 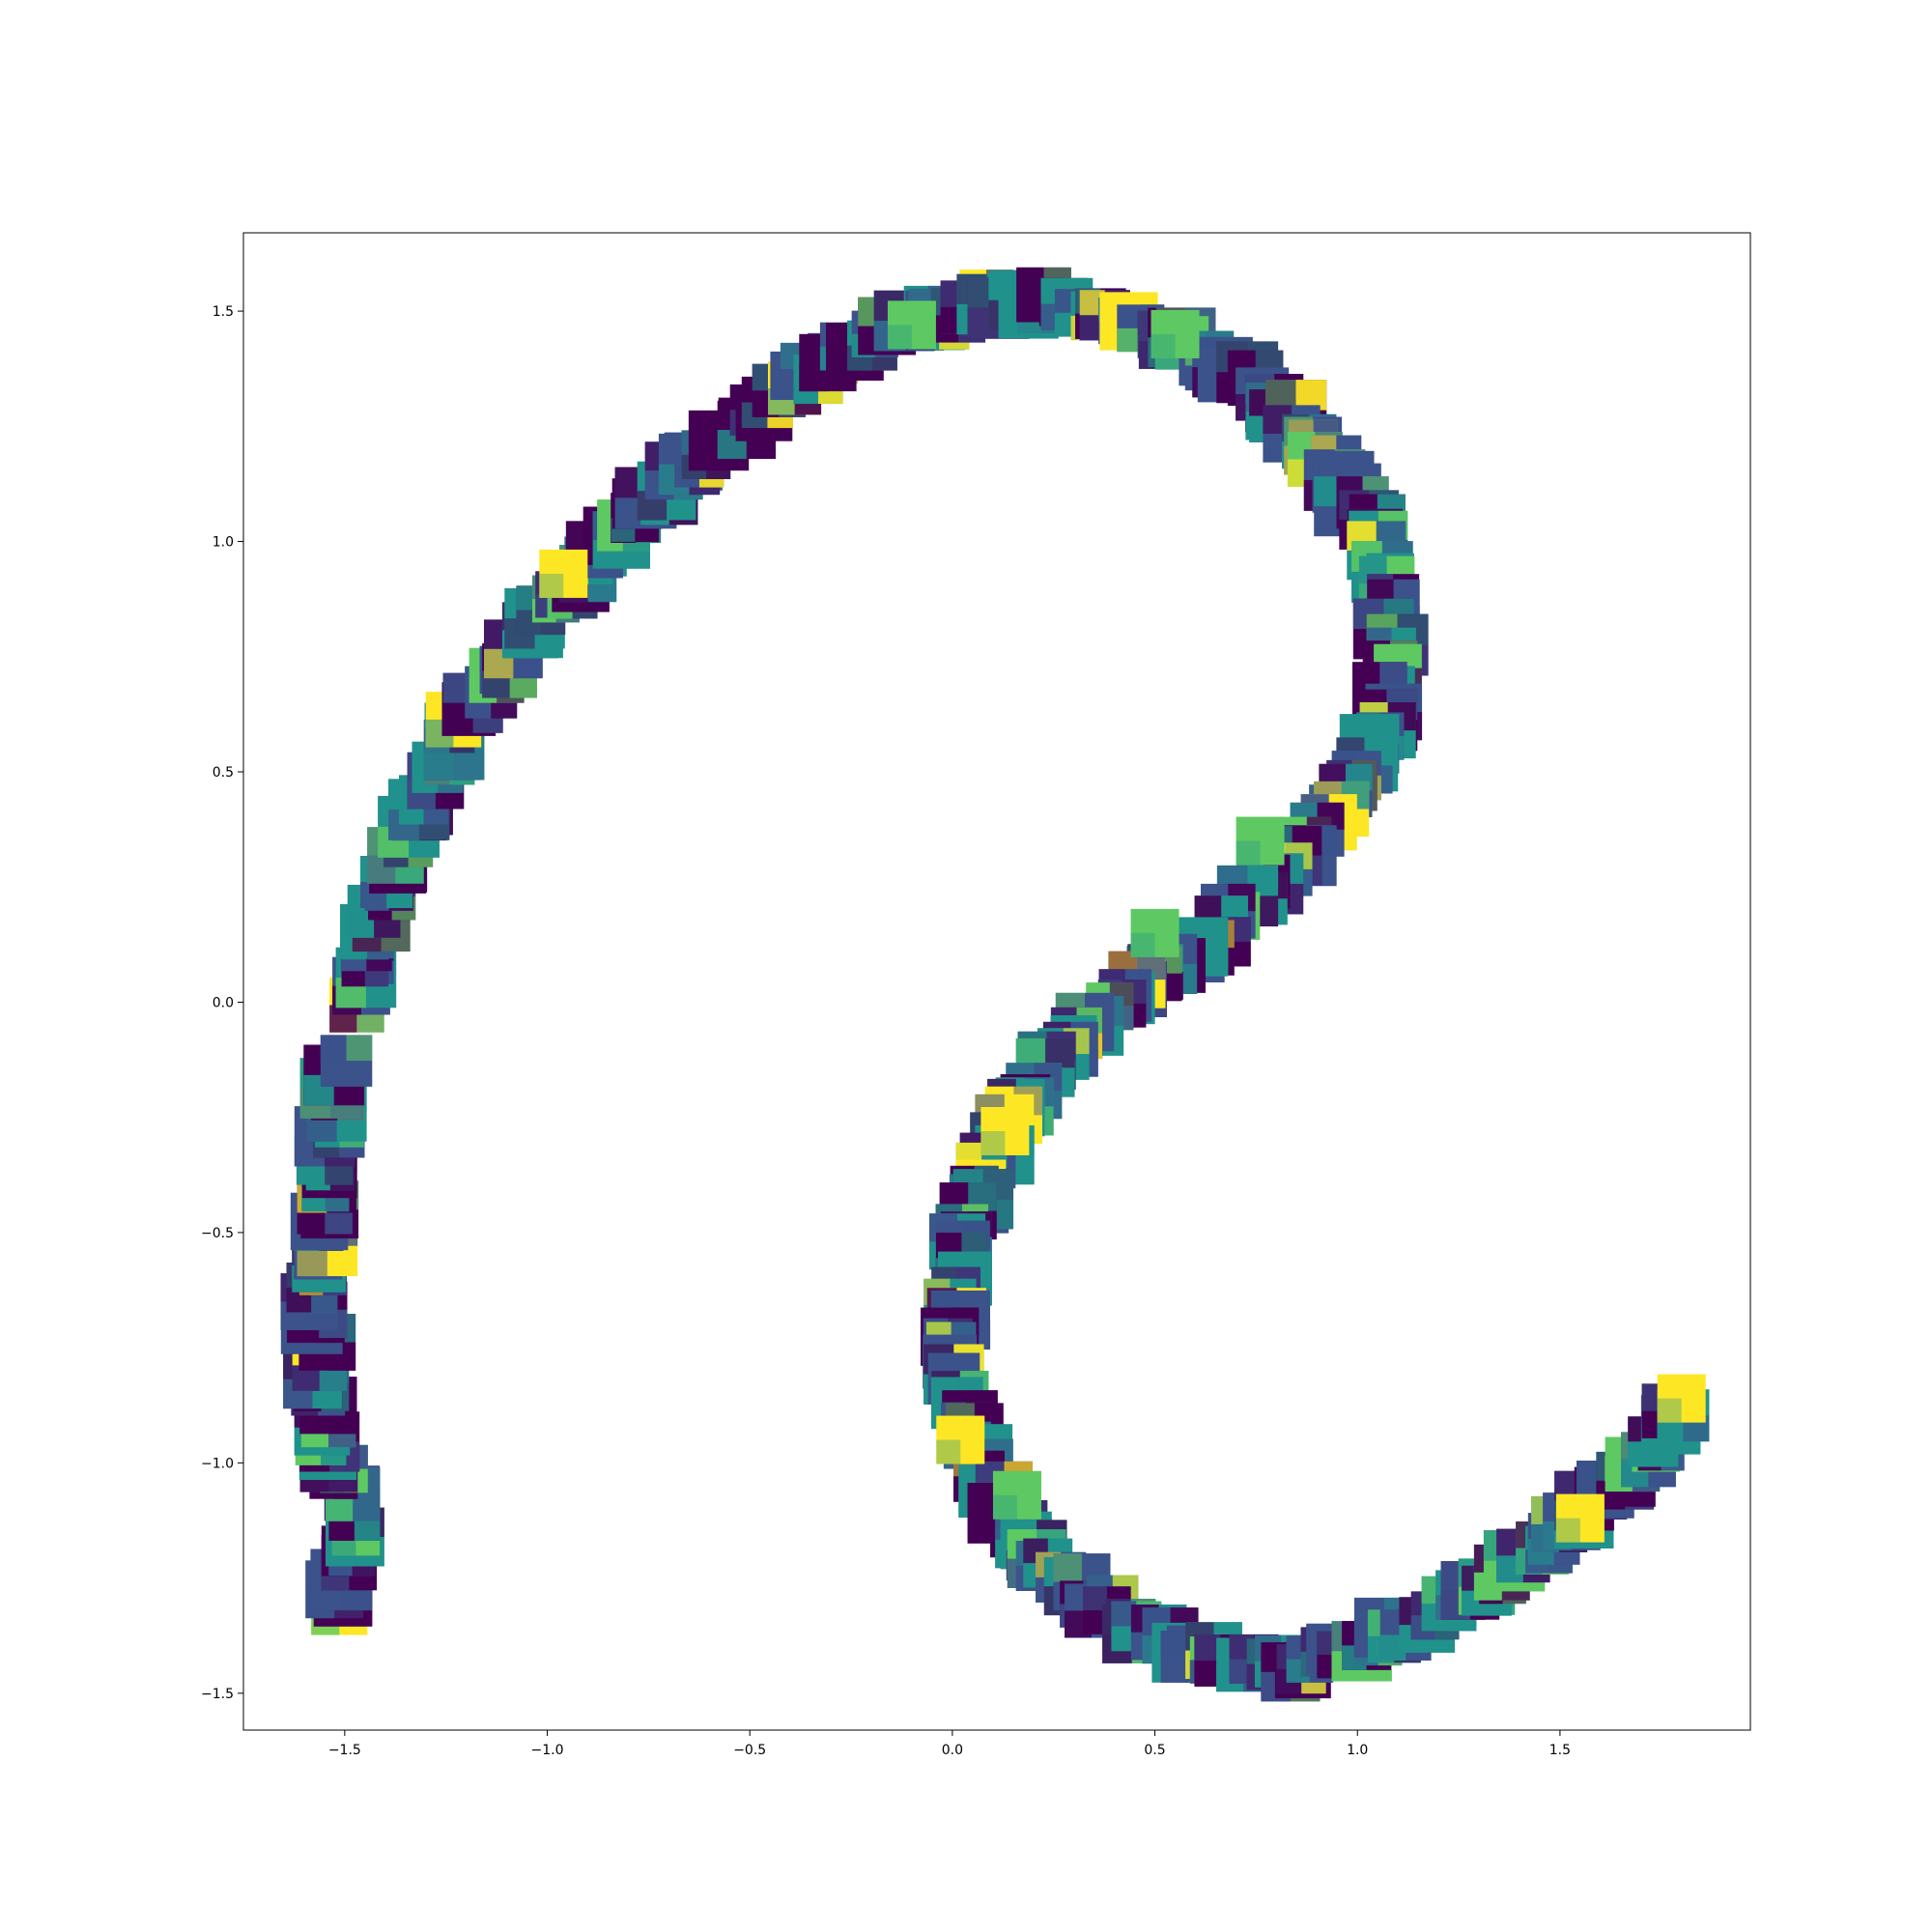 What do you see at coordinates (1154, 1750) in the screenshot?
I see `x-tick-label: 0.5` at bounding box center [1154, 1750].